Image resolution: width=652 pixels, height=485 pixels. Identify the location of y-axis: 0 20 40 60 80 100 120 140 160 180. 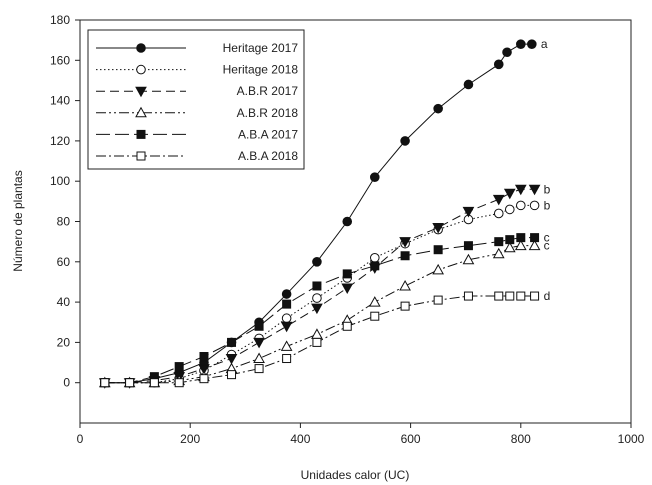
(65, 201).